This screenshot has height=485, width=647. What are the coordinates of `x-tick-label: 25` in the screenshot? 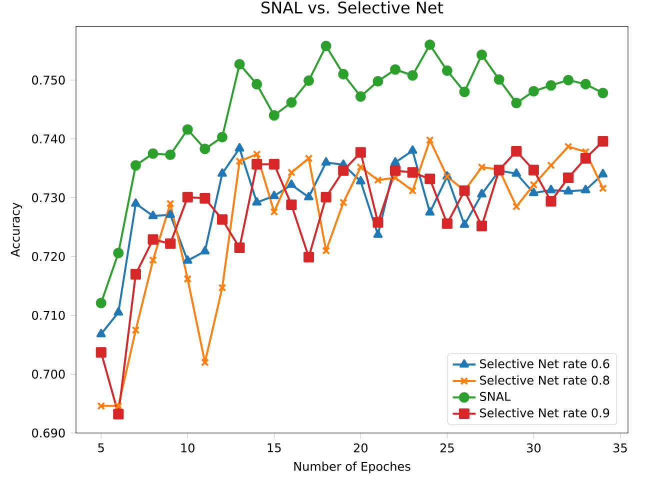 It's located at (447, 447).